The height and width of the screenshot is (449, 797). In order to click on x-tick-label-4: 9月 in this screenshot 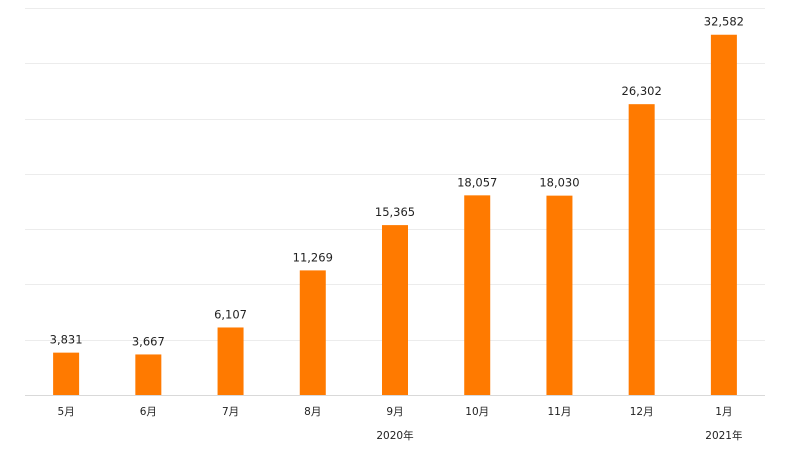, I will do `click(394, 412)`.